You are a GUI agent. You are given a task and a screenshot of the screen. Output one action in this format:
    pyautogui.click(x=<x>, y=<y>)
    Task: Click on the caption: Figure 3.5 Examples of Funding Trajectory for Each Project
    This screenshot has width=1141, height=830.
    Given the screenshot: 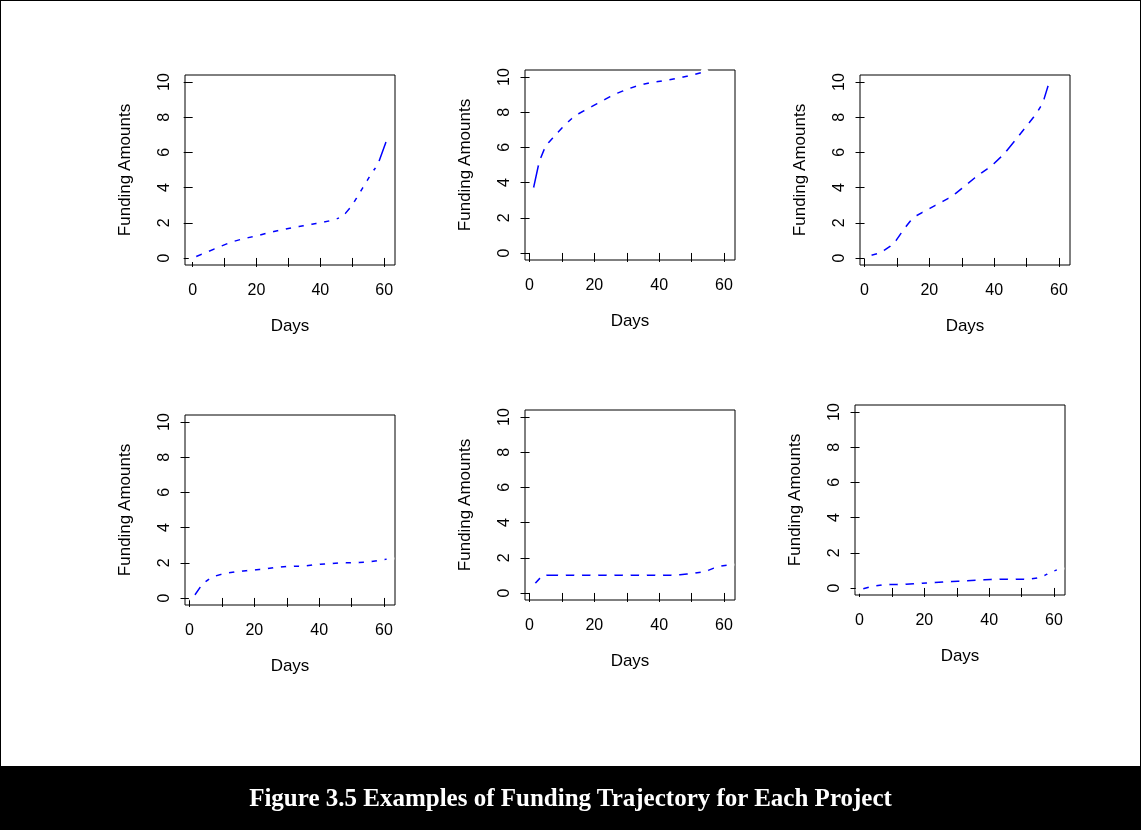 What is the action you would take?
    pyautogui.click(x=570, y=797)
    